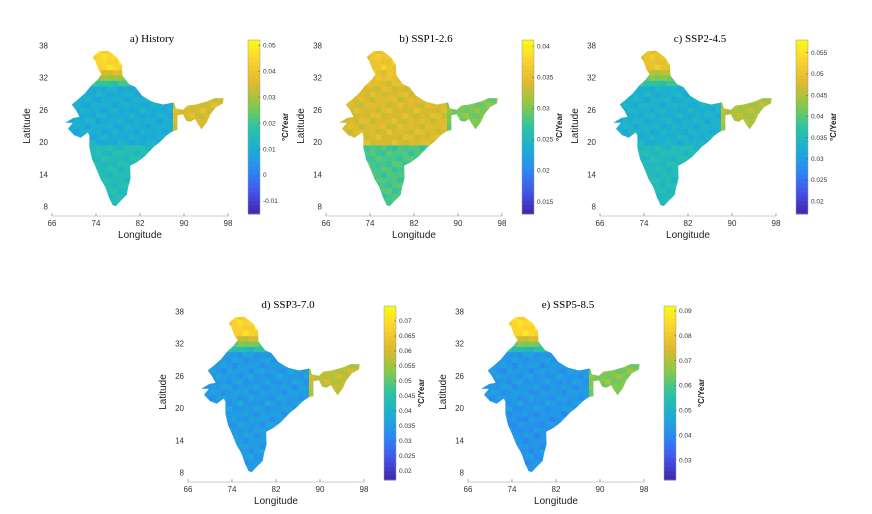 This screenshot has width=872, height=514. I want to click on heatmap-cells, so click(280, 394).